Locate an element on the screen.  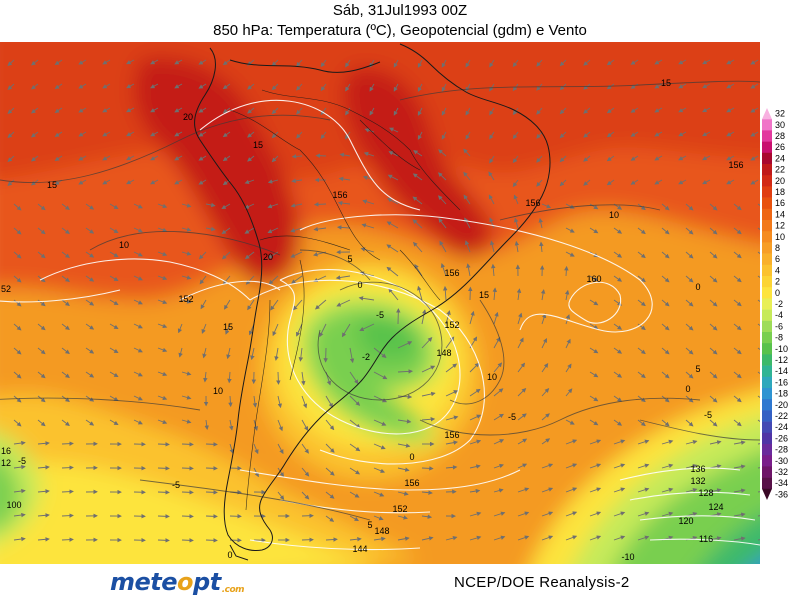
contour-label: 0 is located at coordinates (697, 287).